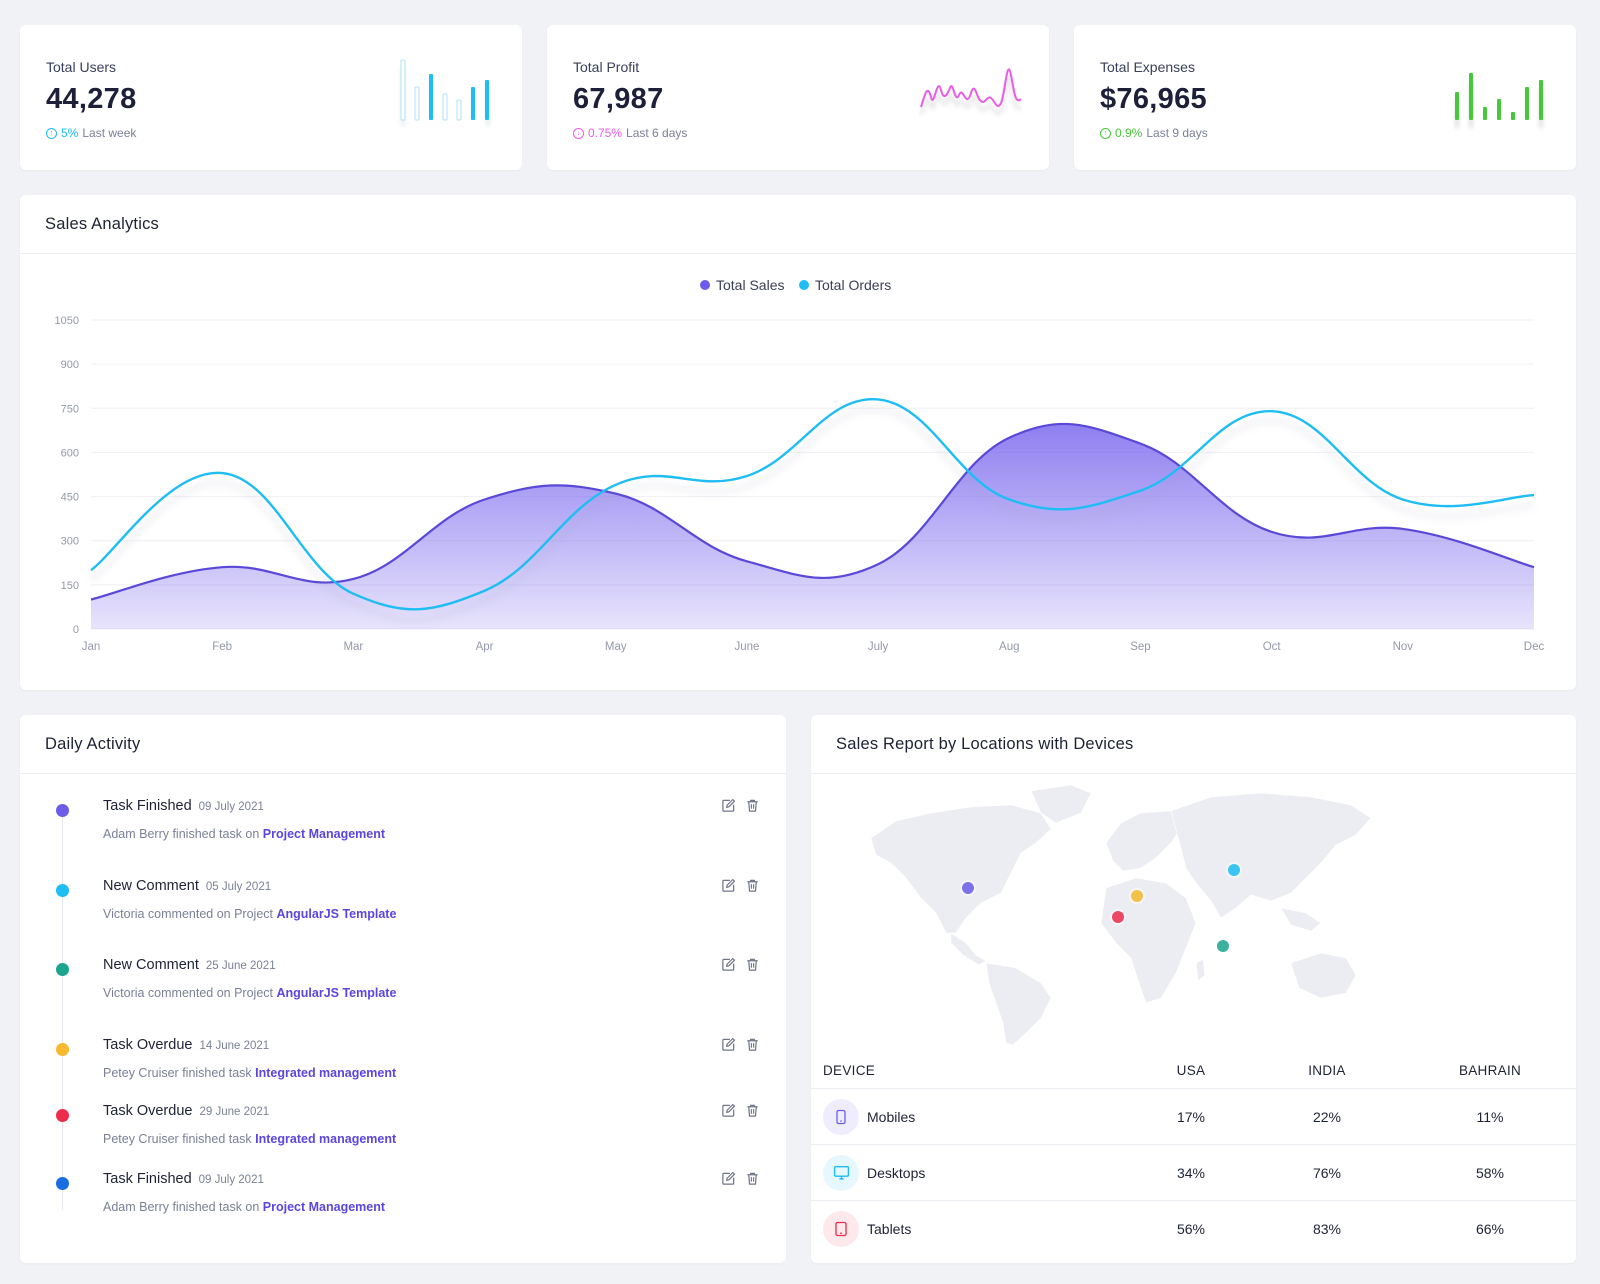 This screenshot has width=1600, height=1284. I want to click on arrow-up-circle-icon: ↑, so click(1105, 133).